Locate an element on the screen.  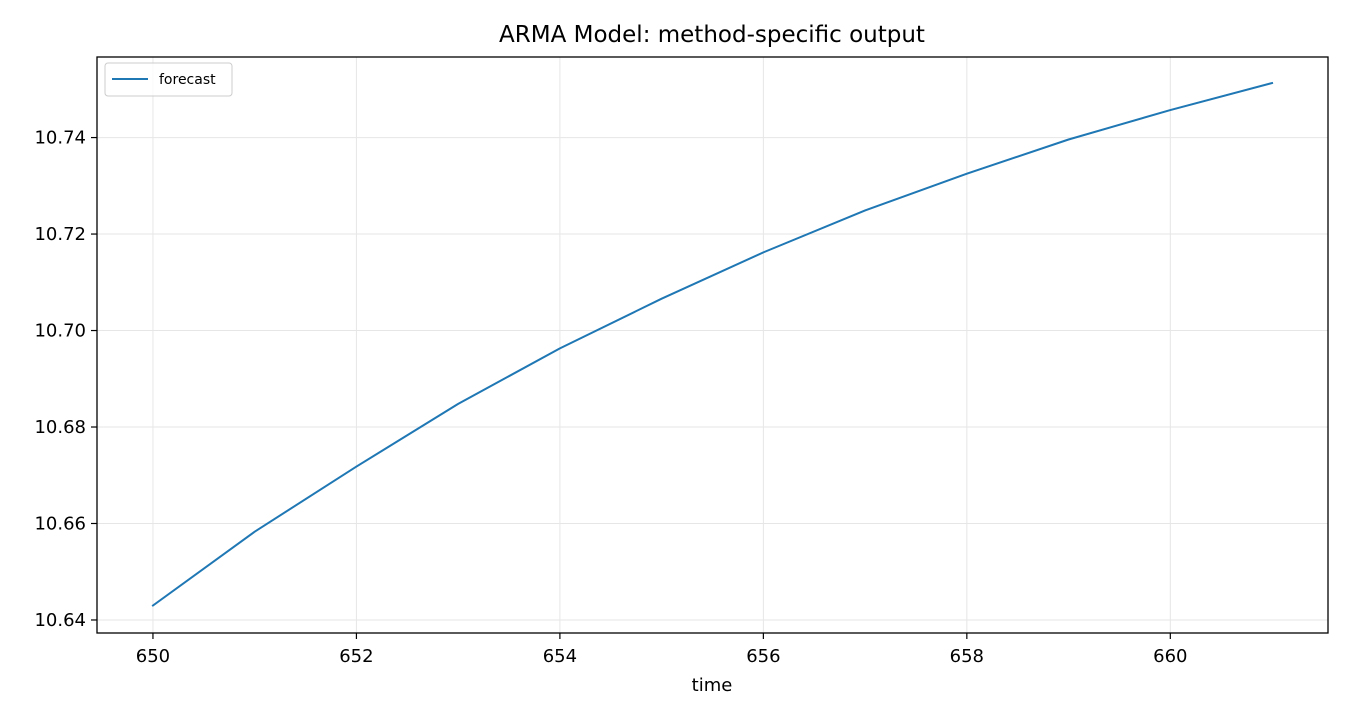
x-tick-label-658: 658 is located at coordinates (967, 656).